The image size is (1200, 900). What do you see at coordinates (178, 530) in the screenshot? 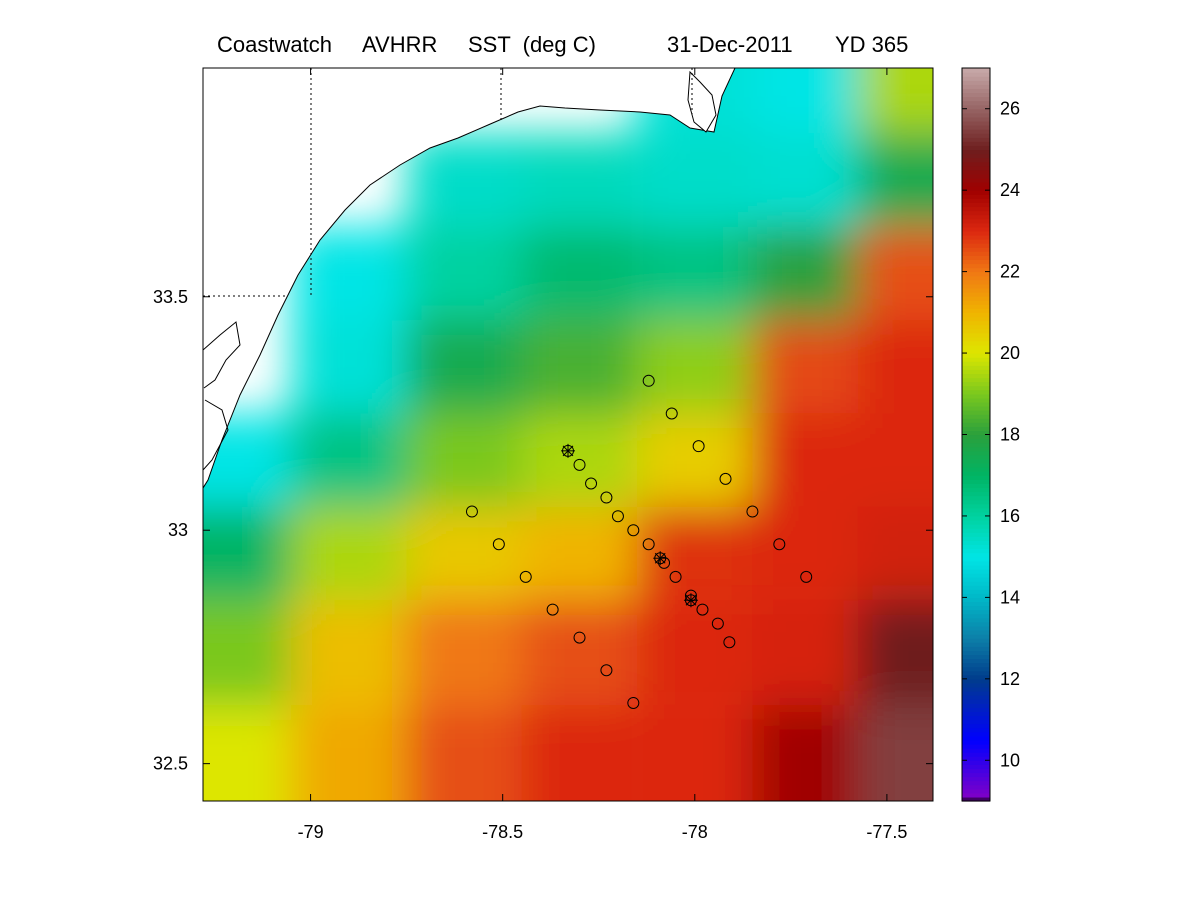
I see `y-tick-label: 33` at bounding box center [178, 530].